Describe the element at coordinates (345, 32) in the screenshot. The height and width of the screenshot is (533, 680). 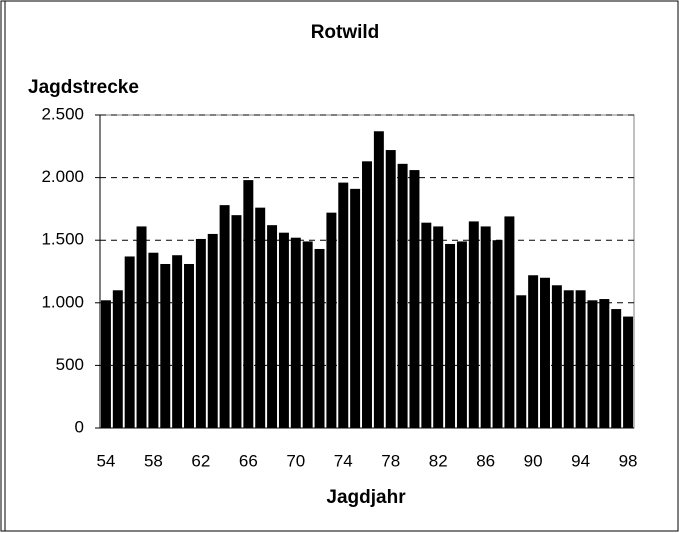
I see `chart-title: Rotwild` at that location.